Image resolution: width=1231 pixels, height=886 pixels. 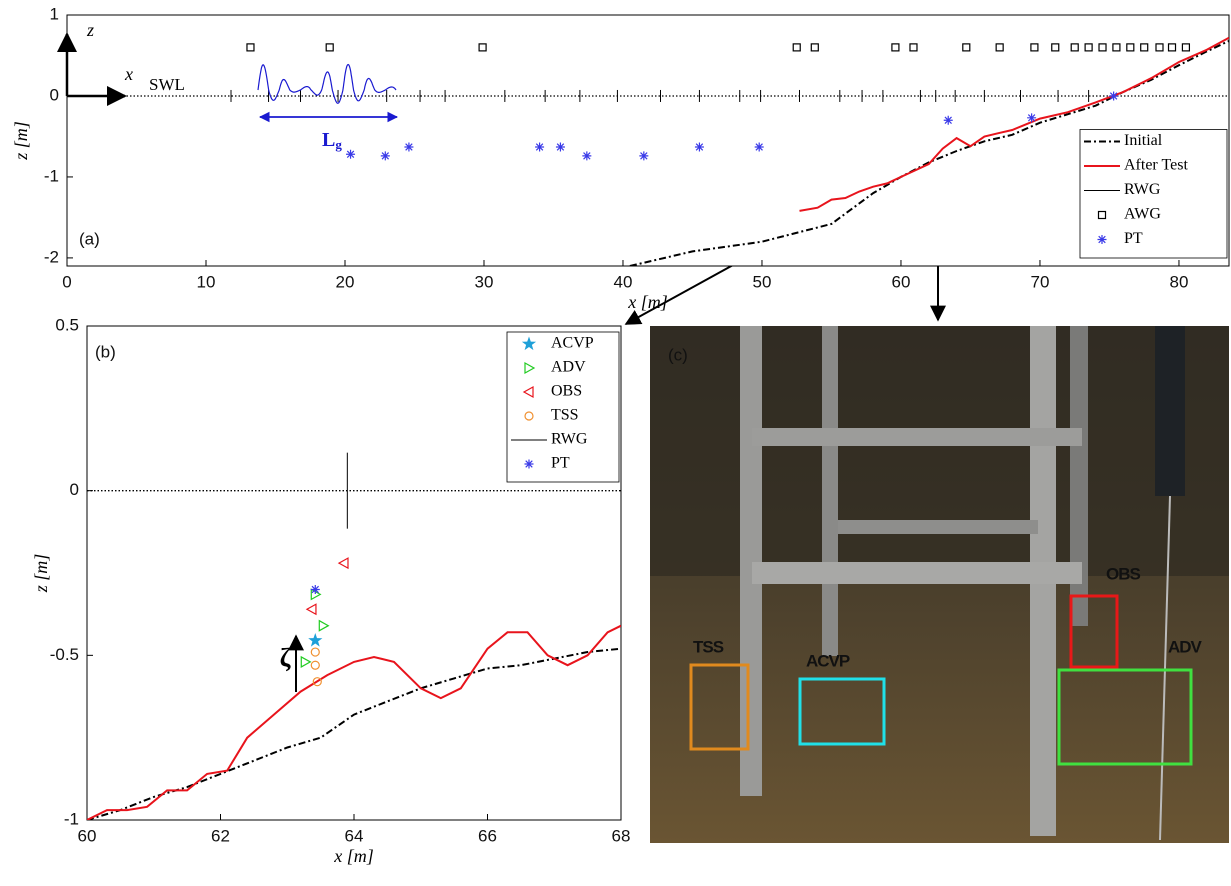 I want to click on legend-label: ACVP, so click(x=572, y=343).